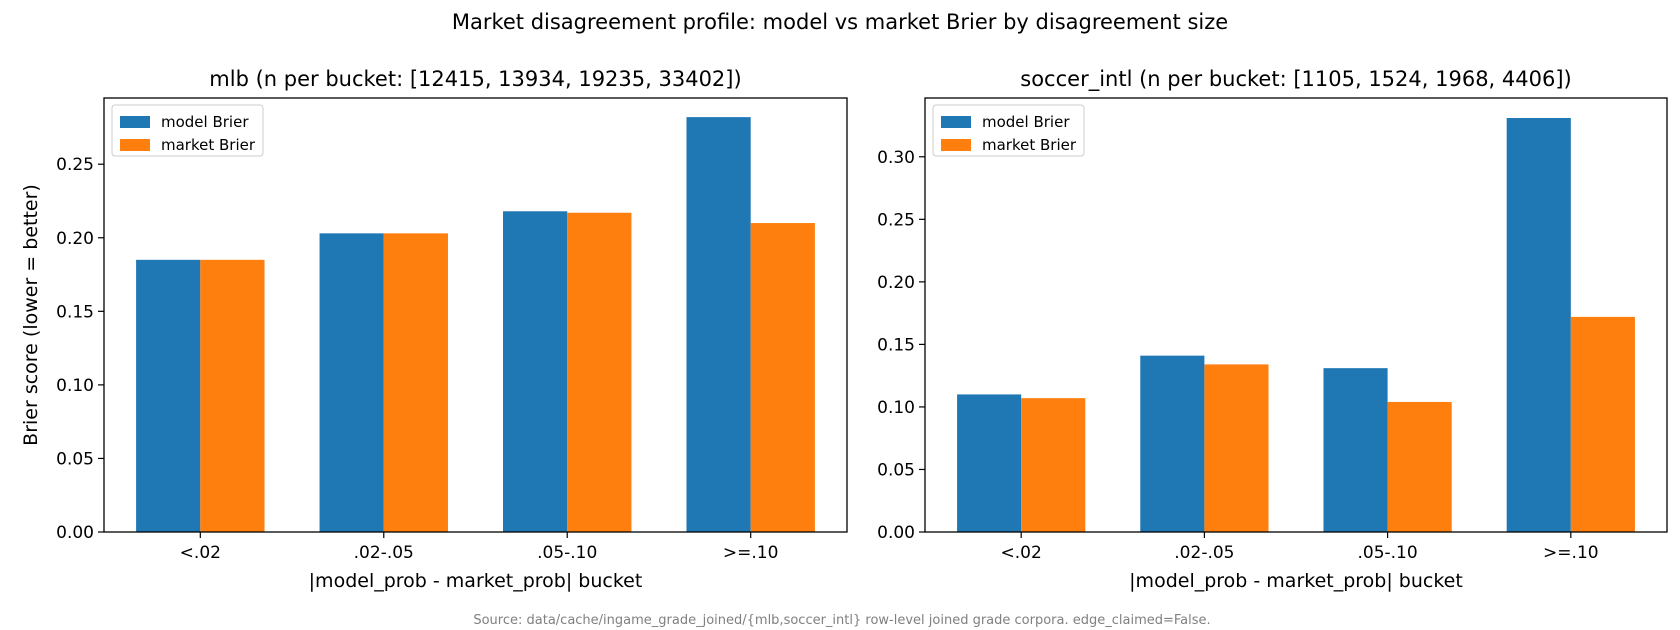 This screenshot has width=1680, height=630. I want to click on y-tick-label: 0.30, so click(896, 158).